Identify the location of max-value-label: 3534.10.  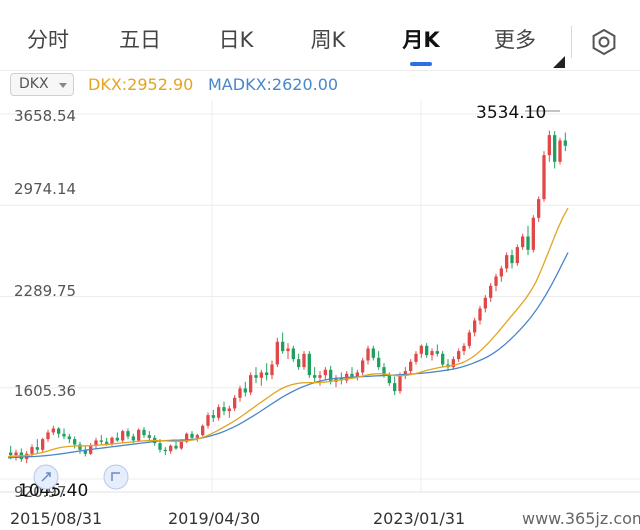
(511, 113).